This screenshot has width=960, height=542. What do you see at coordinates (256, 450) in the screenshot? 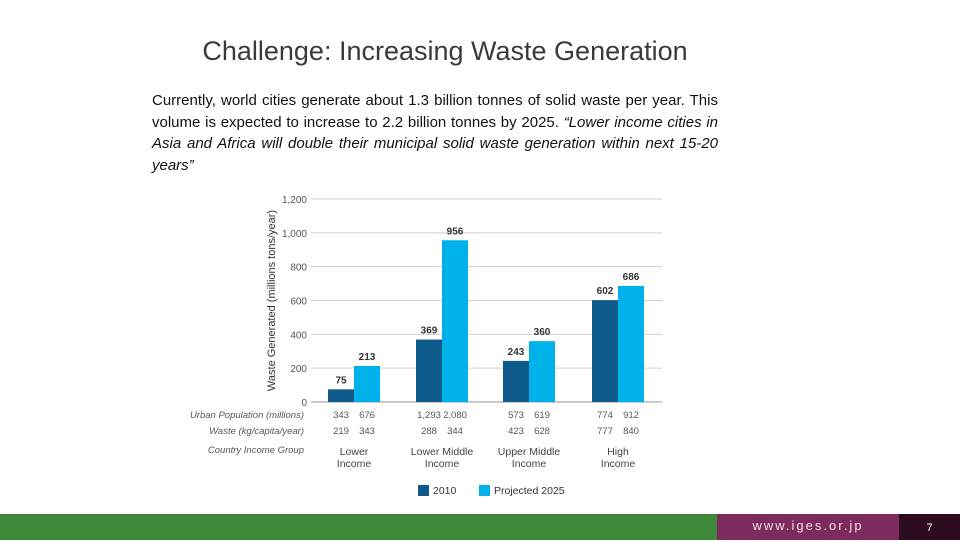
I see `group-label: Country Income Group` at bounding box center [256, 450].